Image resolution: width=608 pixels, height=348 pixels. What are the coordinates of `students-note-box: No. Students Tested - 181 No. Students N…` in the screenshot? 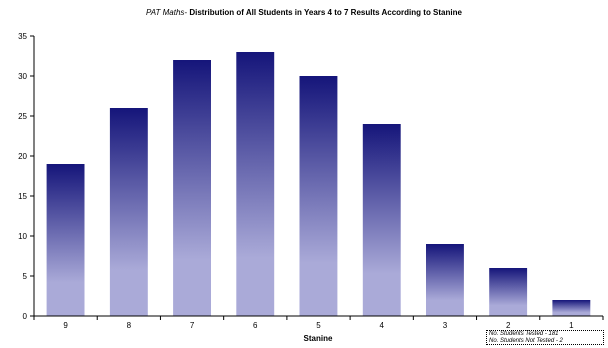 It's located at (545, 337).